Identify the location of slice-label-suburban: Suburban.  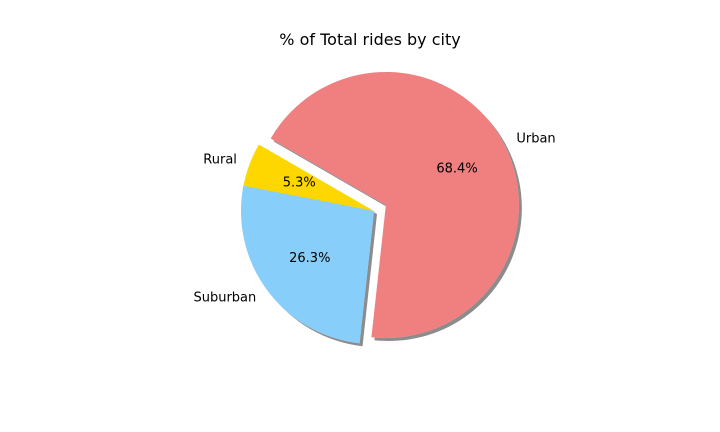
(224, 297).